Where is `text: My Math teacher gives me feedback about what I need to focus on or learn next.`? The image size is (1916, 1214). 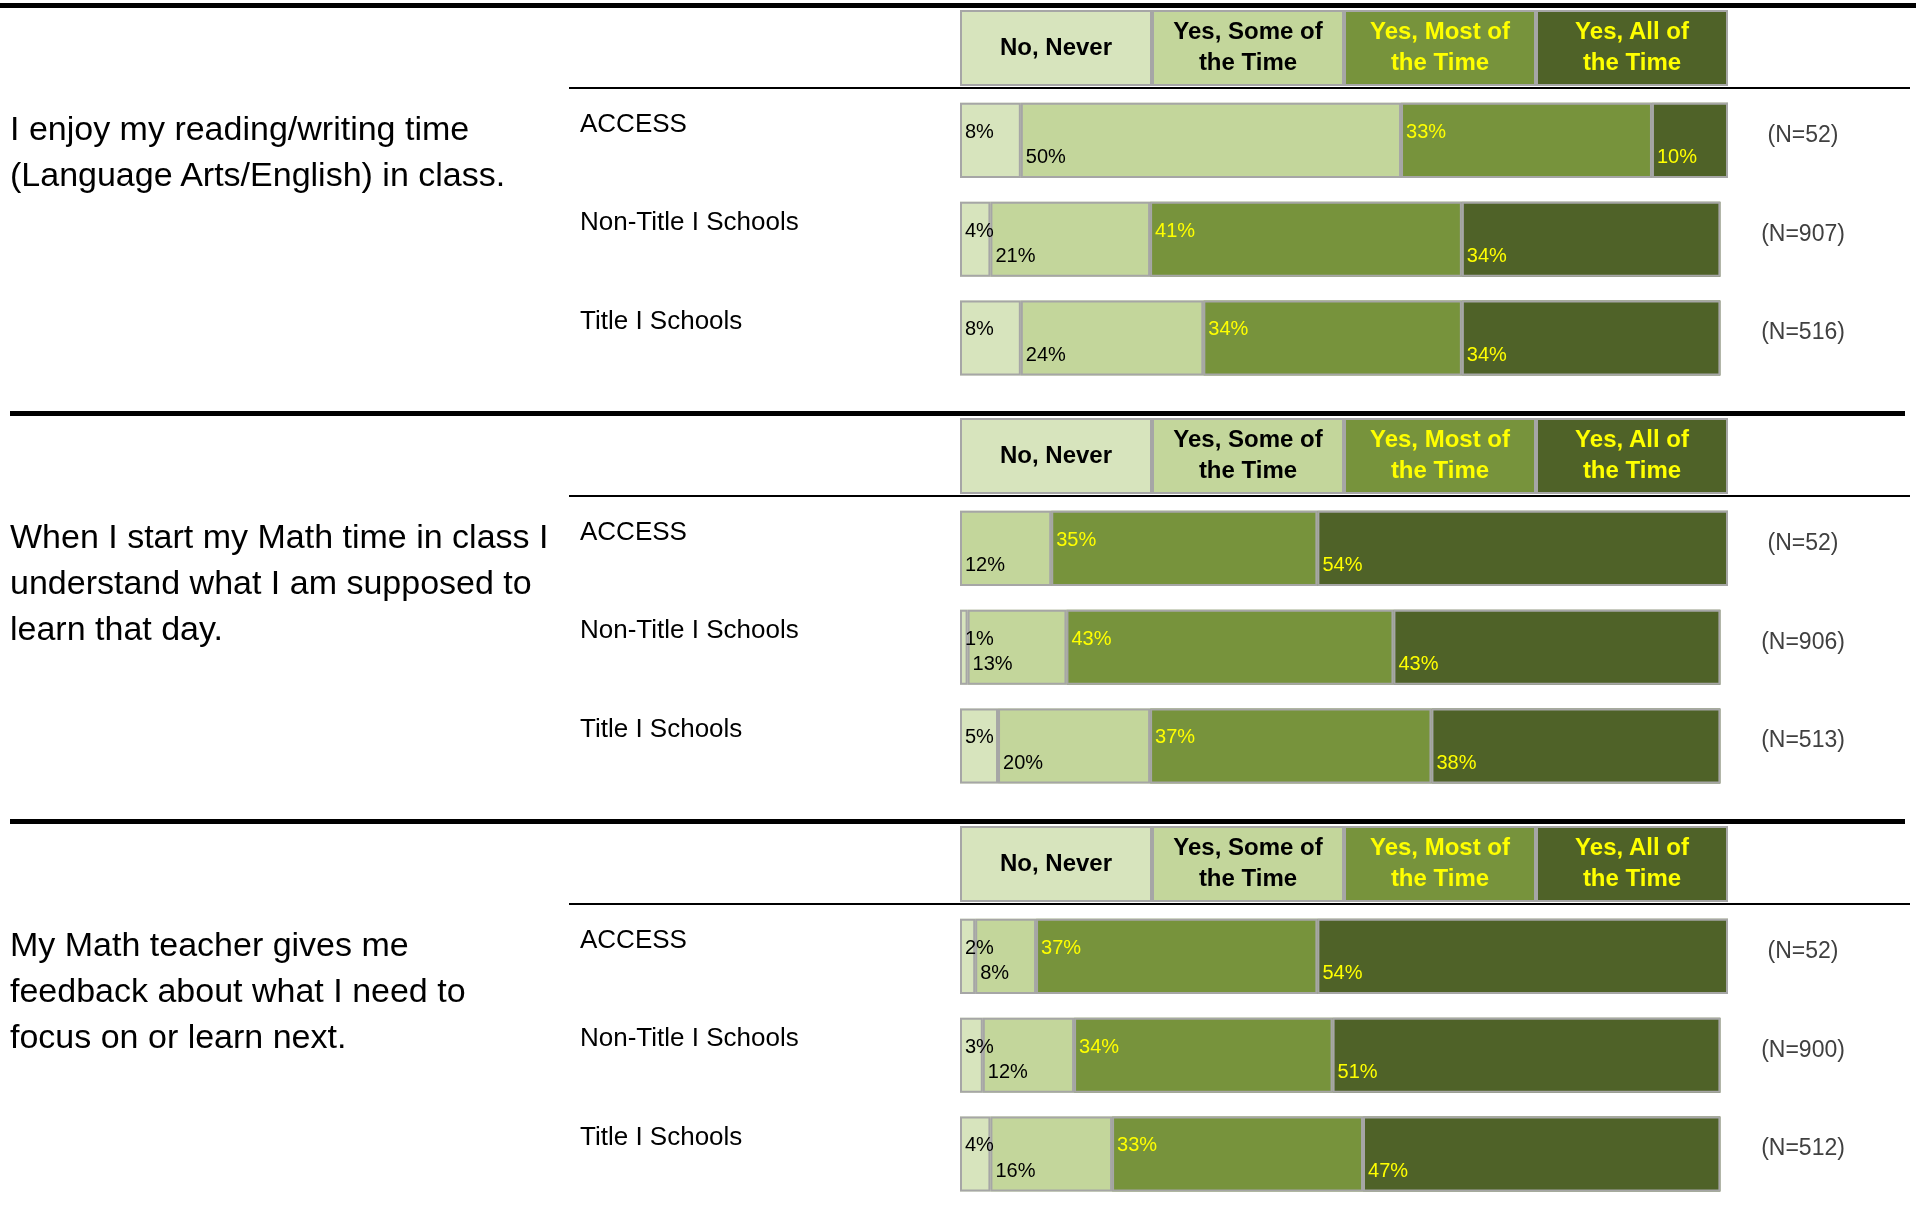 text: My Math teacher gives me feedback about what I need to focus on or learn next. is located at coordinates (238, 990).